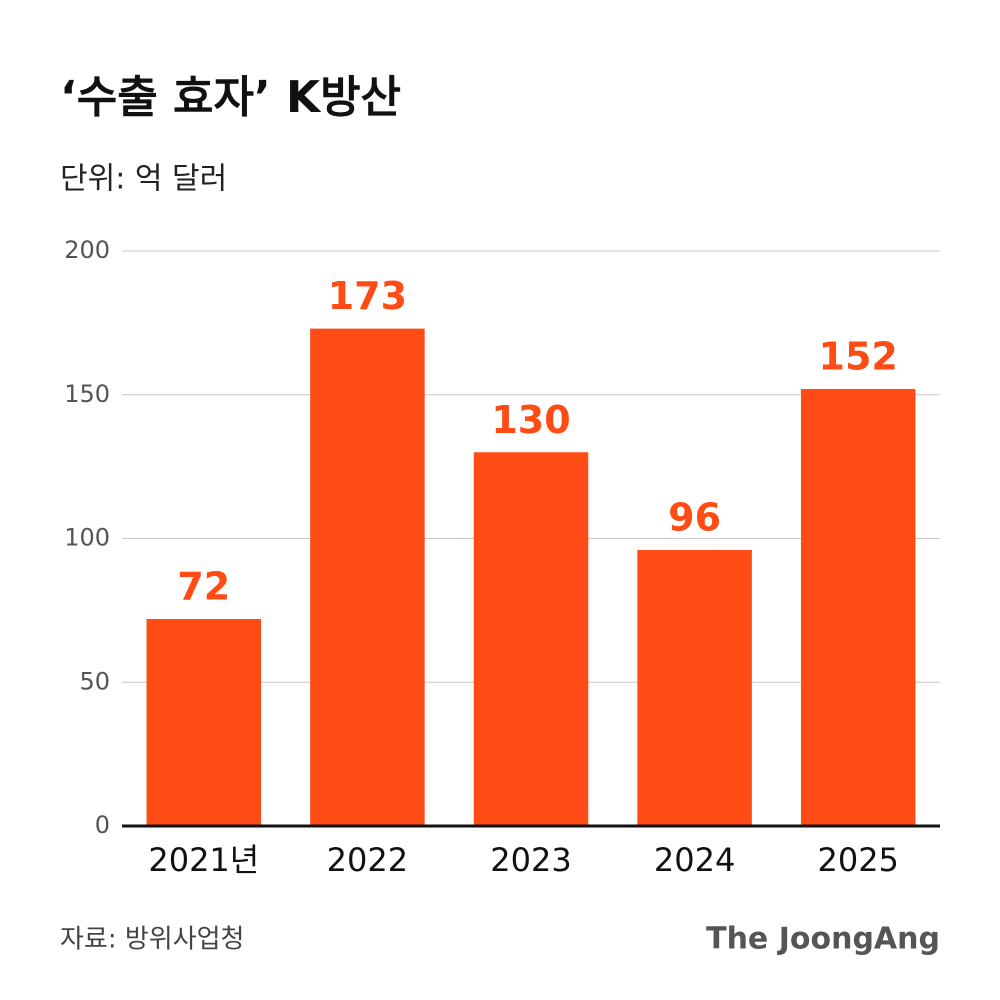 Image resolution: width=1000 pixels, height=1000 pixels. Describe the element at coordinates (694, 860) in the screenshot. I see `x-tick-label: 2024` at that location.